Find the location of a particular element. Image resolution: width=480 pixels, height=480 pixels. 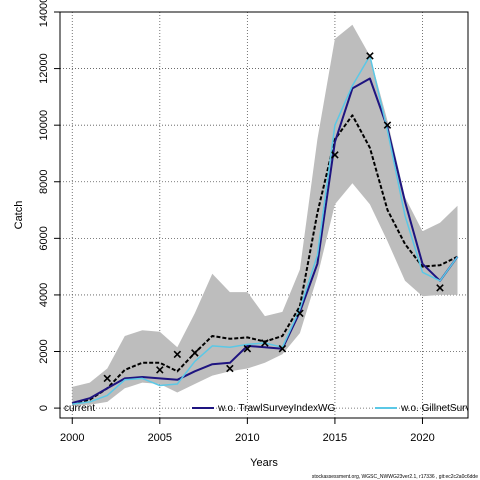

x-axis-title: Years is located at coordinates (264, 463).